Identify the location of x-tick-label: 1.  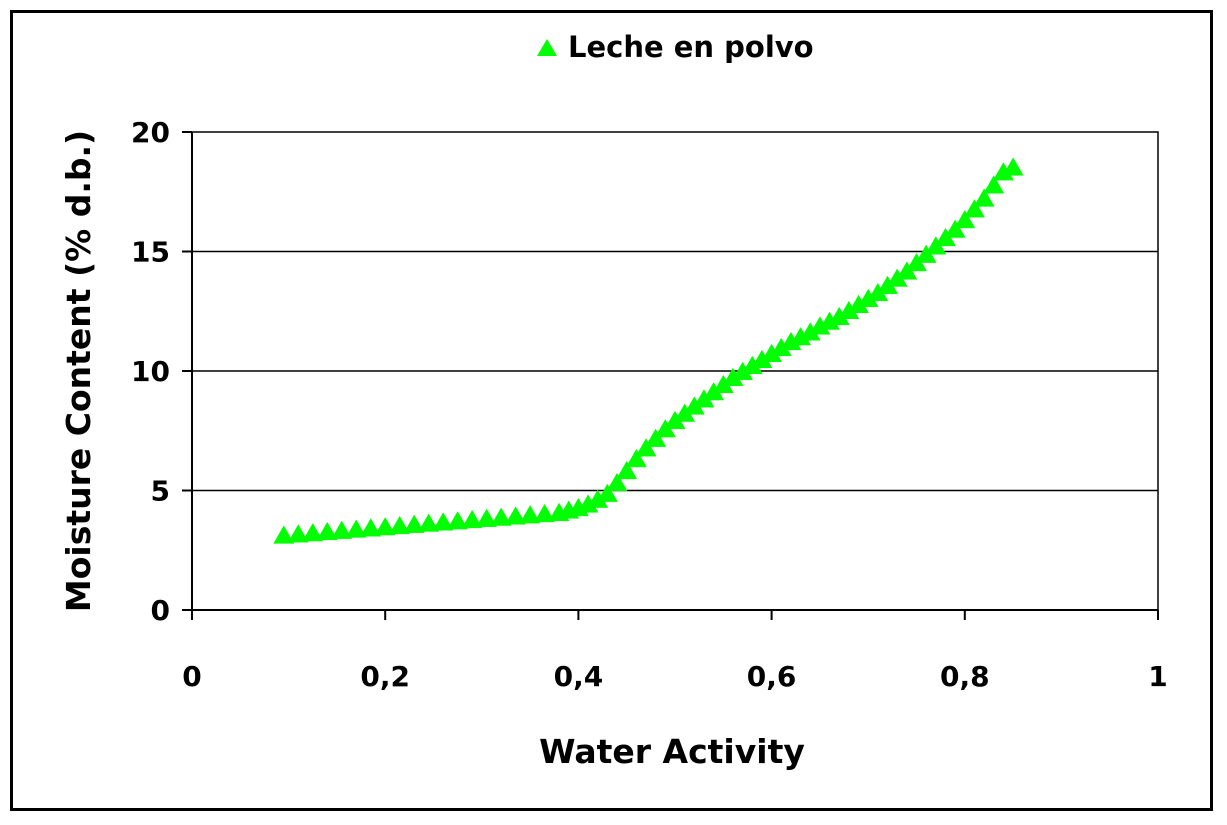
(1157, 676).